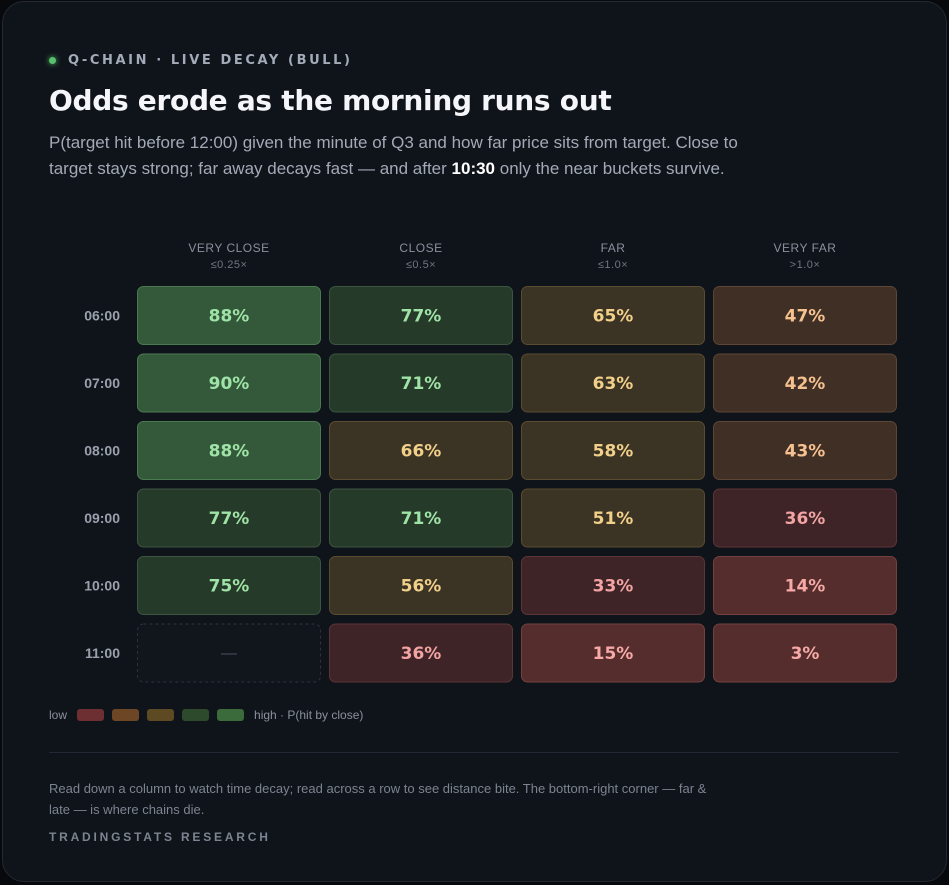 This screenshot has height=885, width=949. I want to click on page-title: Odds erode as the morning runs out, so click(330, 100).